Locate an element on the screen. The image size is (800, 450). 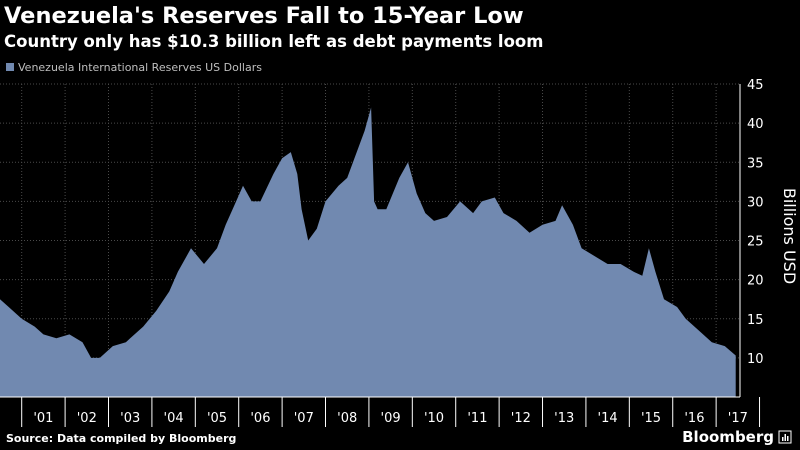
x-tick-label: '05 is located at coordinates (217, 418).